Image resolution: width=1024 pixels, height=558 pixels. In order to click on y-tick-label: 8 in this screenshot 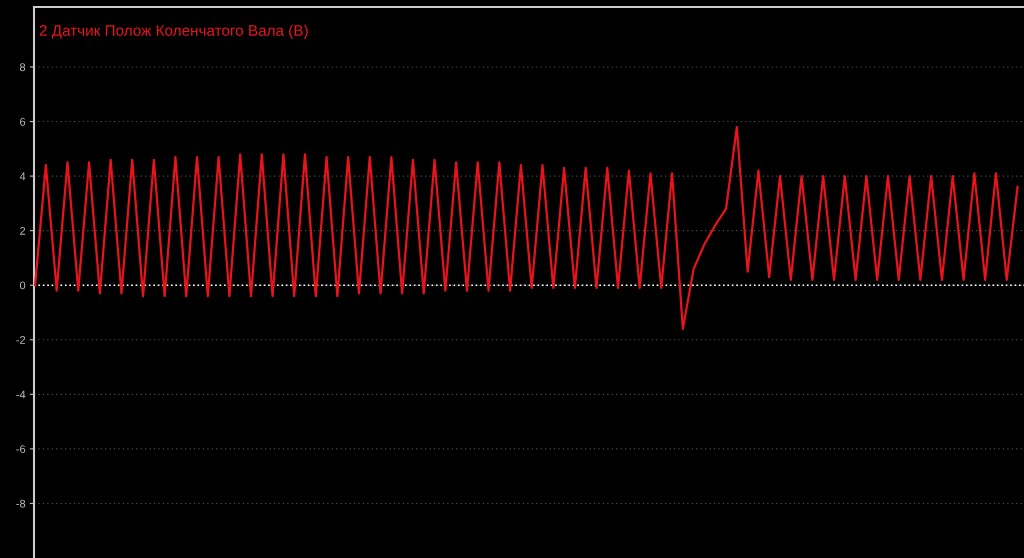, I will do `click(22, 67)`.